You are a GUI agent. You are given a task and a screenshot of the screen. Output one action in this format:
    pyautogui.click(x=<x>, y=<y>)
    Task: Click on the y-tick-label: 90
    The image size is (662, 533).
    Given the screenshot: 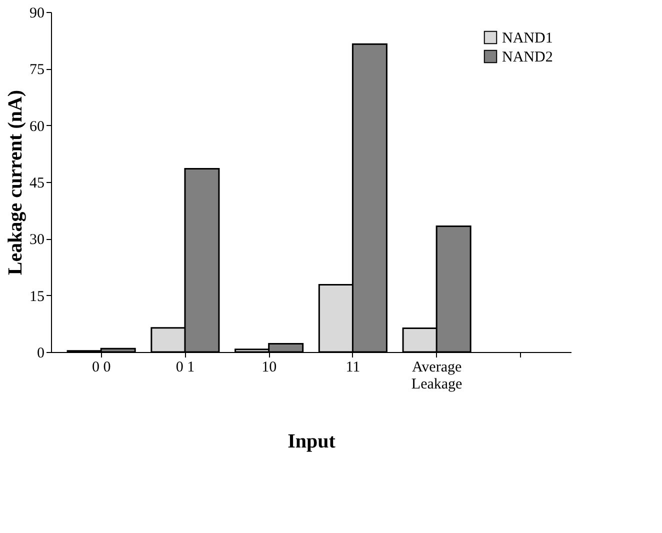 What is the action you would take?
    pyautogui.click(x=37, y=14)
    